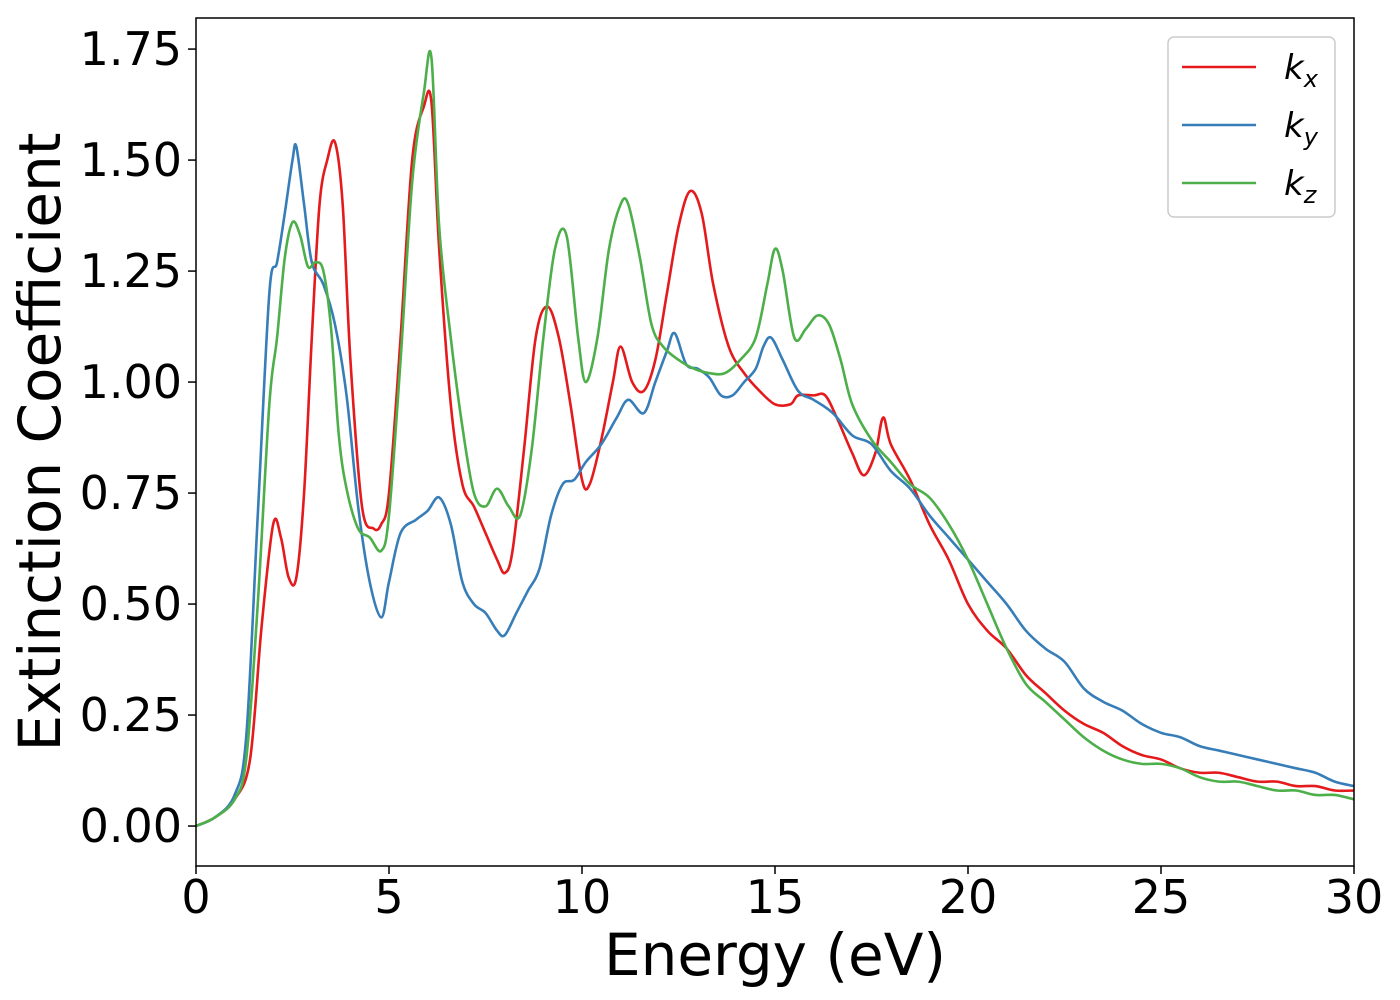  I want to click on y-axis: 0.00 0.25 0.50 0.75 1.00 1.25 1.50 1.75, so click(138, 437).